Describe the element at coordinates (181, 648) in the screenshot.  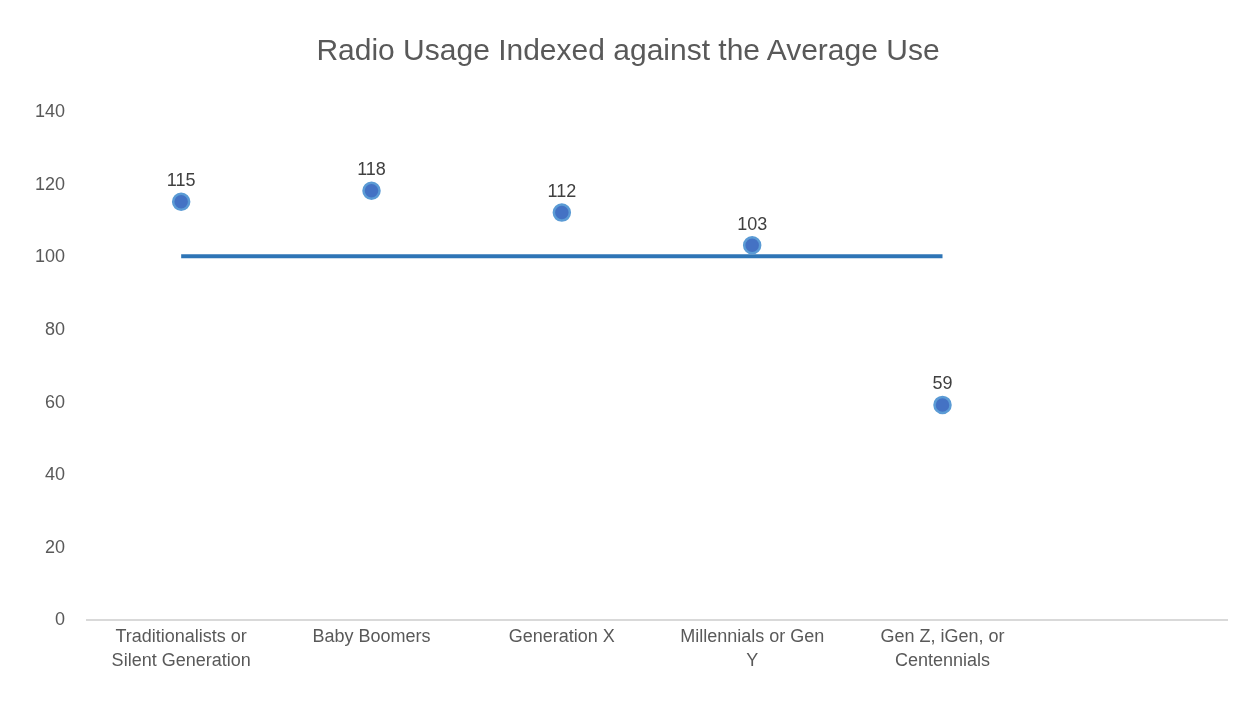
I see `x-tick-label: Traditionalists or Silent Generation` at that location.